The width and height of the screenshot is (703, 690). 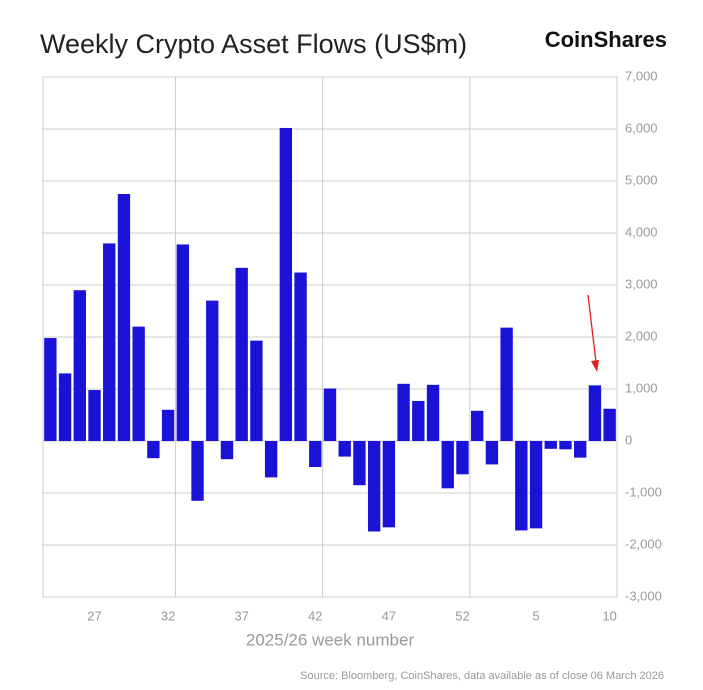 What do you see at coordinates (609, 615) in the screenshot?
I see `x-tick-label: 10` at bounding box center [609, 615].